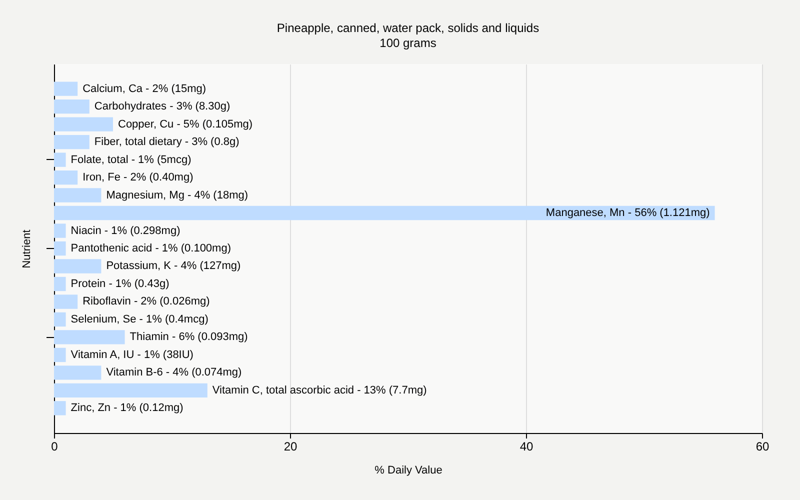  Describe the element at coordinates (527, 447) in the screenshot. I see `x-tick-label: 40` at that location.